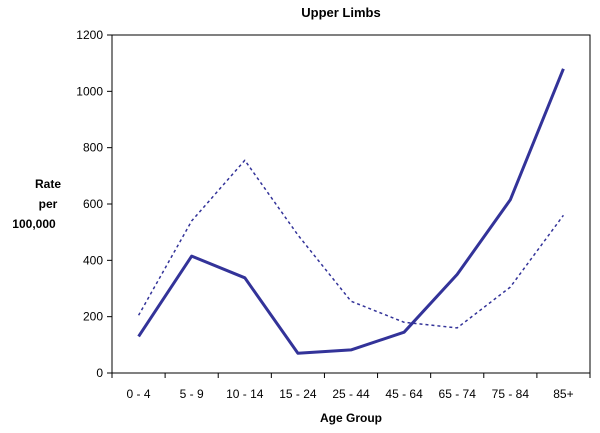 The image size is (600, 433). What do you see at coordinates (89, 91) in the screenshot?
I see `y-tick-label: 1000` at bounding box center [89, 91].